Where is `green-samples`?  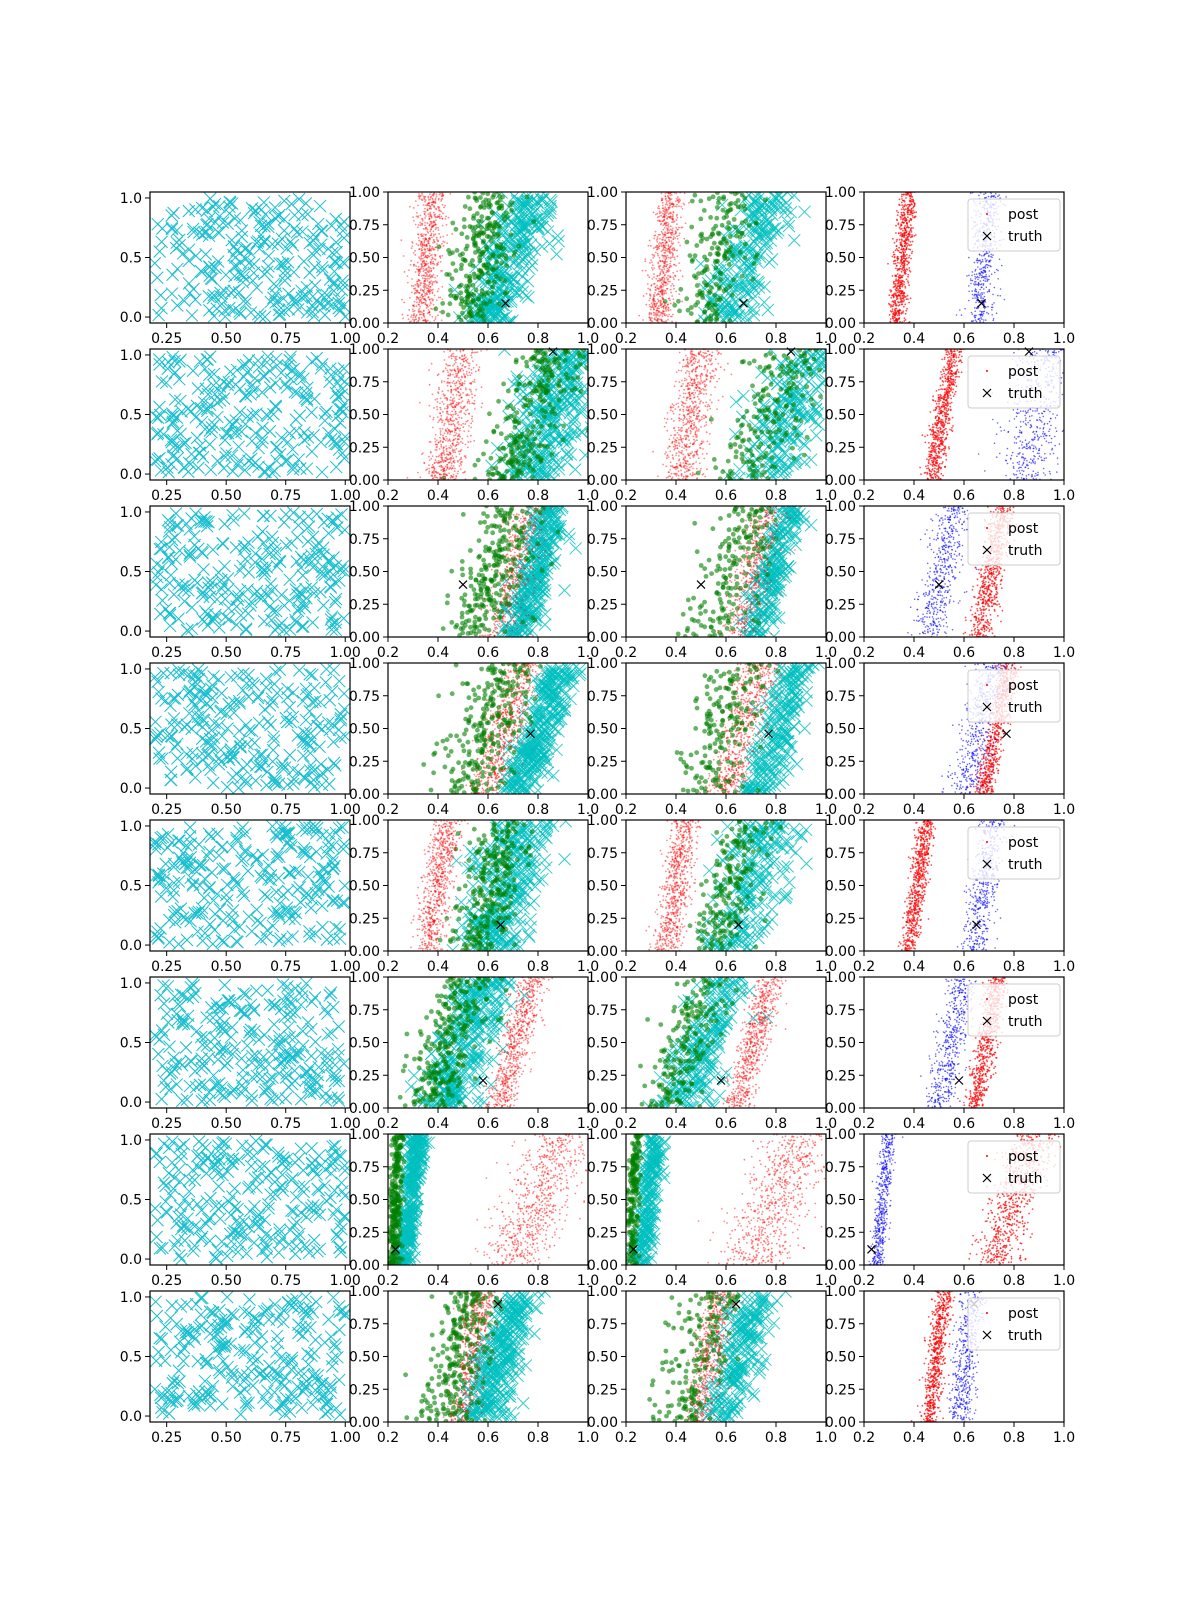 green-samples is located at coordinates (715, 257).